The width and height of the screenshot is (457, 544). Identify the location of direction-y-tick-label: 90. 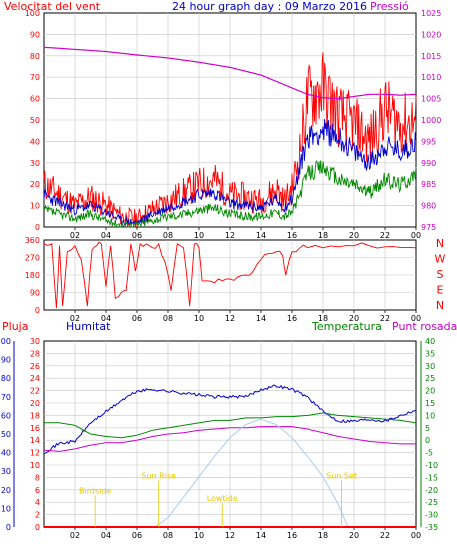
(35, 293).